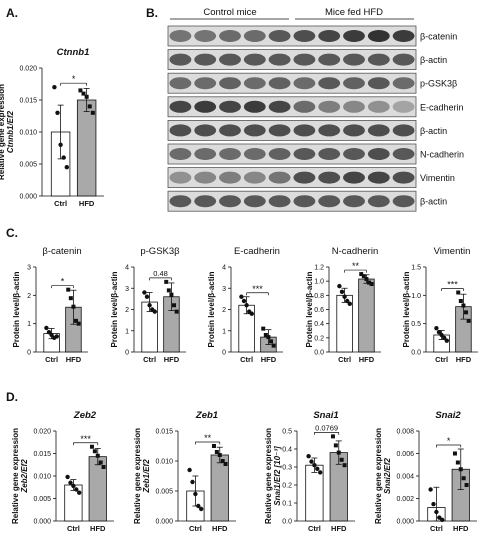  I want to click on y-tick-label: 0.008, so click(405, 432).